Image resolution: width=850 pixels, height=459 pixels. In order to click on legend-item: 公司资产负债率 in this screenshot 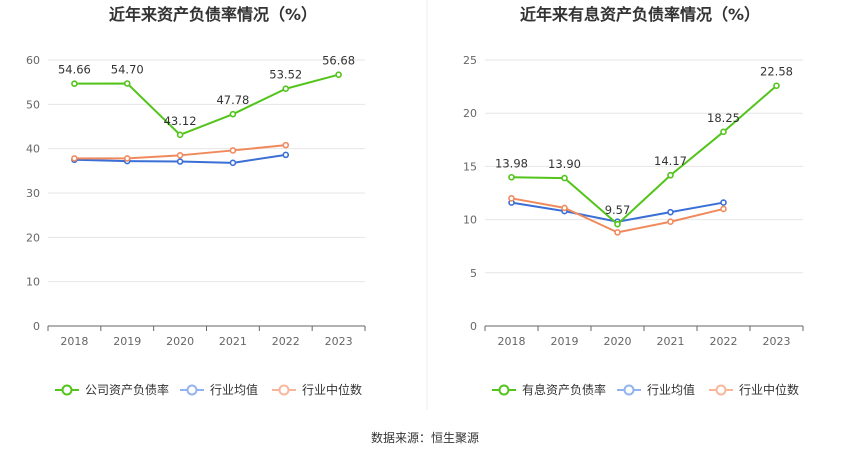, I will do `click(112, 389)`.